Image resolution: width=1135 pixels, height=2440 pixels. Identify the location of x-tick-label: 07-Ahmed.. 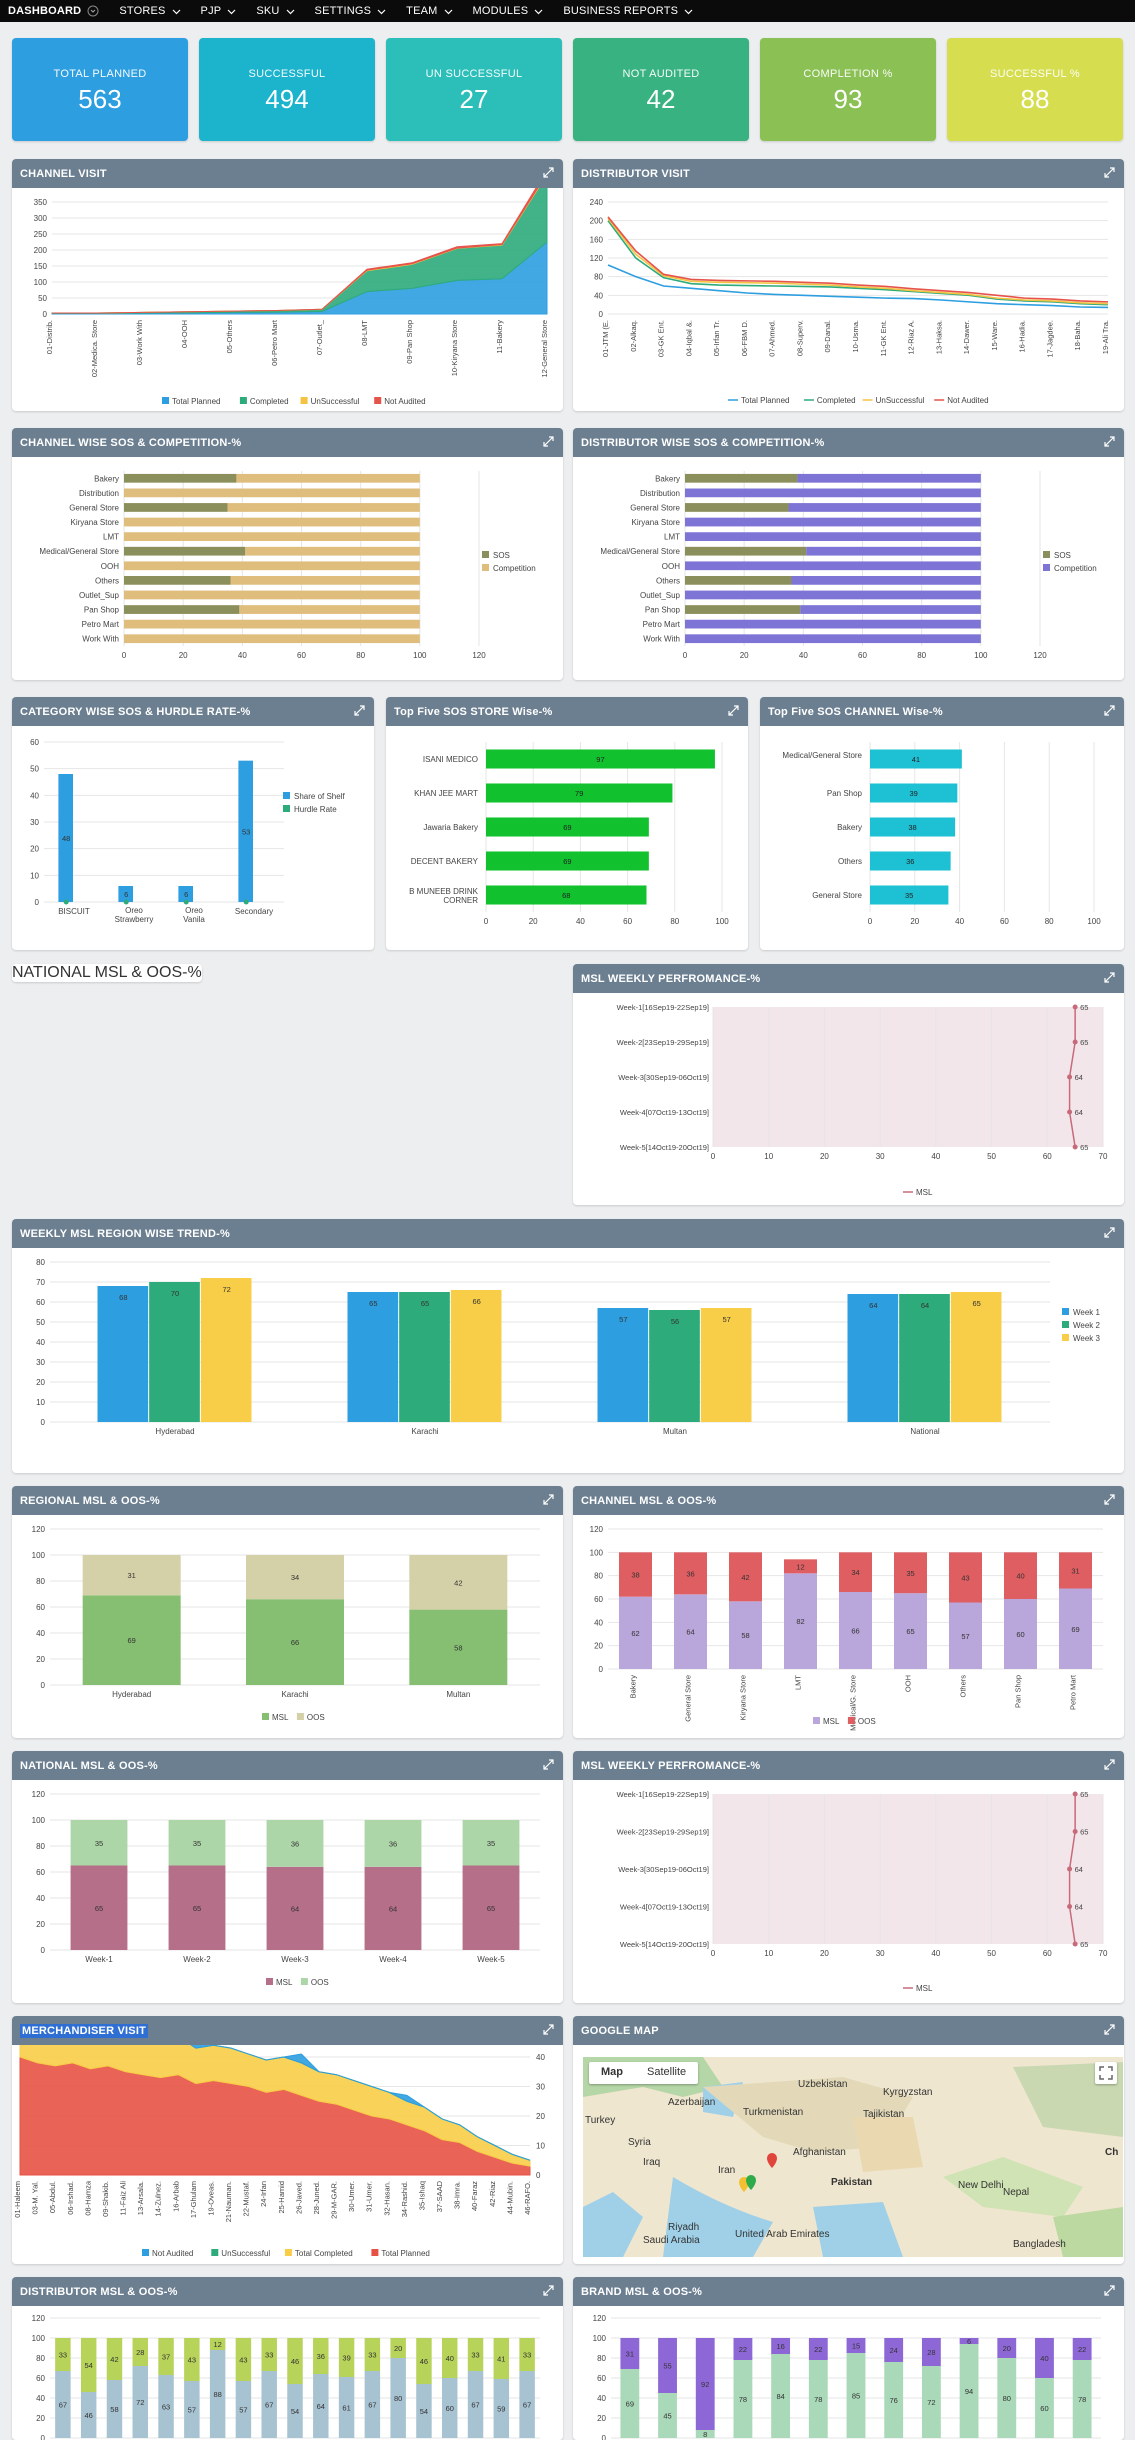
(772, 338).